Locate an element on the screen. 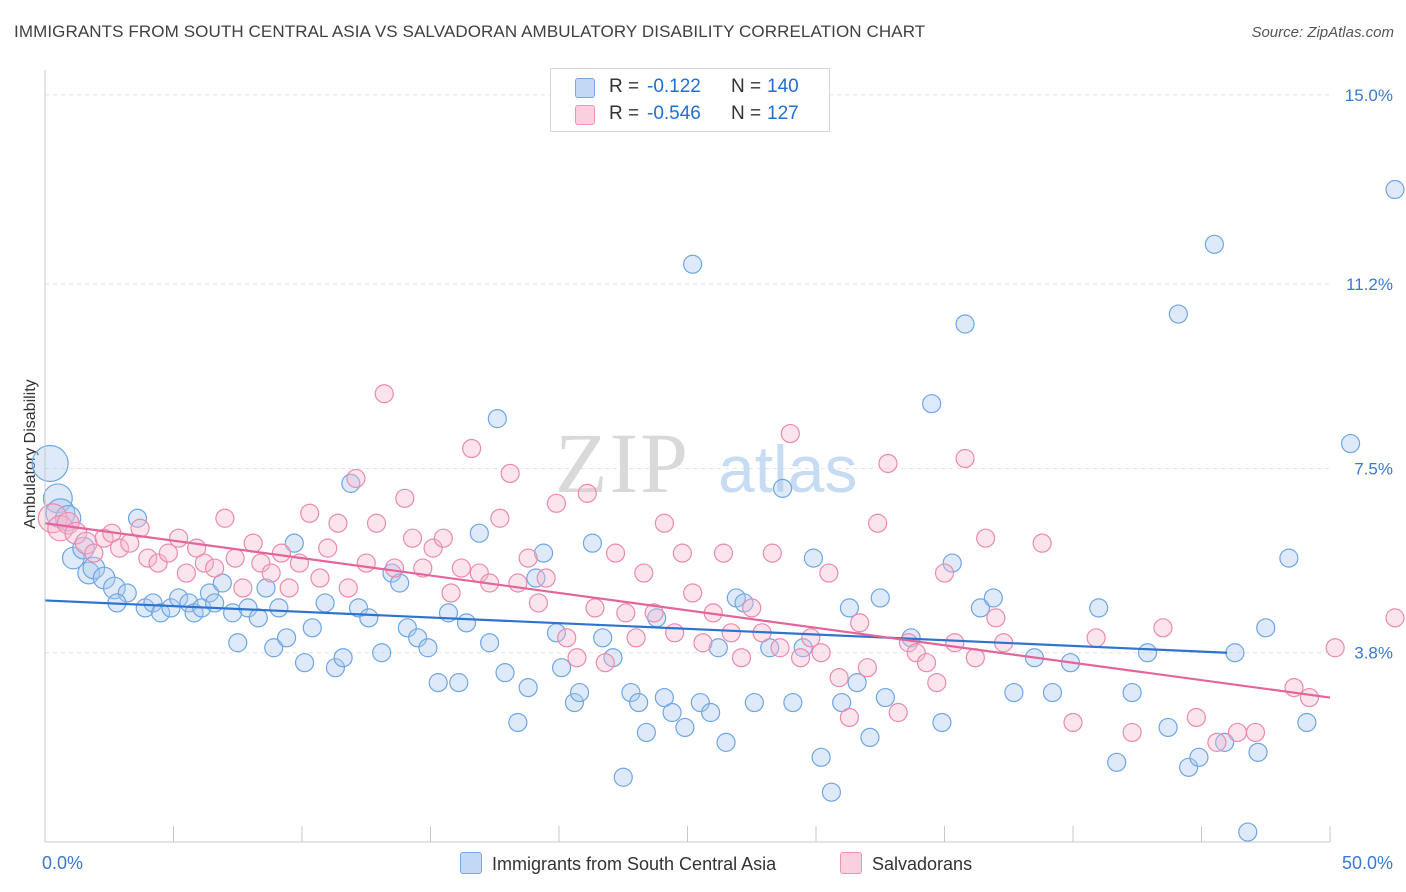 The width and height of the screenshot is (1406, 892). y-tick-label-0: 3.8% is located at coordinates (1373, 653).